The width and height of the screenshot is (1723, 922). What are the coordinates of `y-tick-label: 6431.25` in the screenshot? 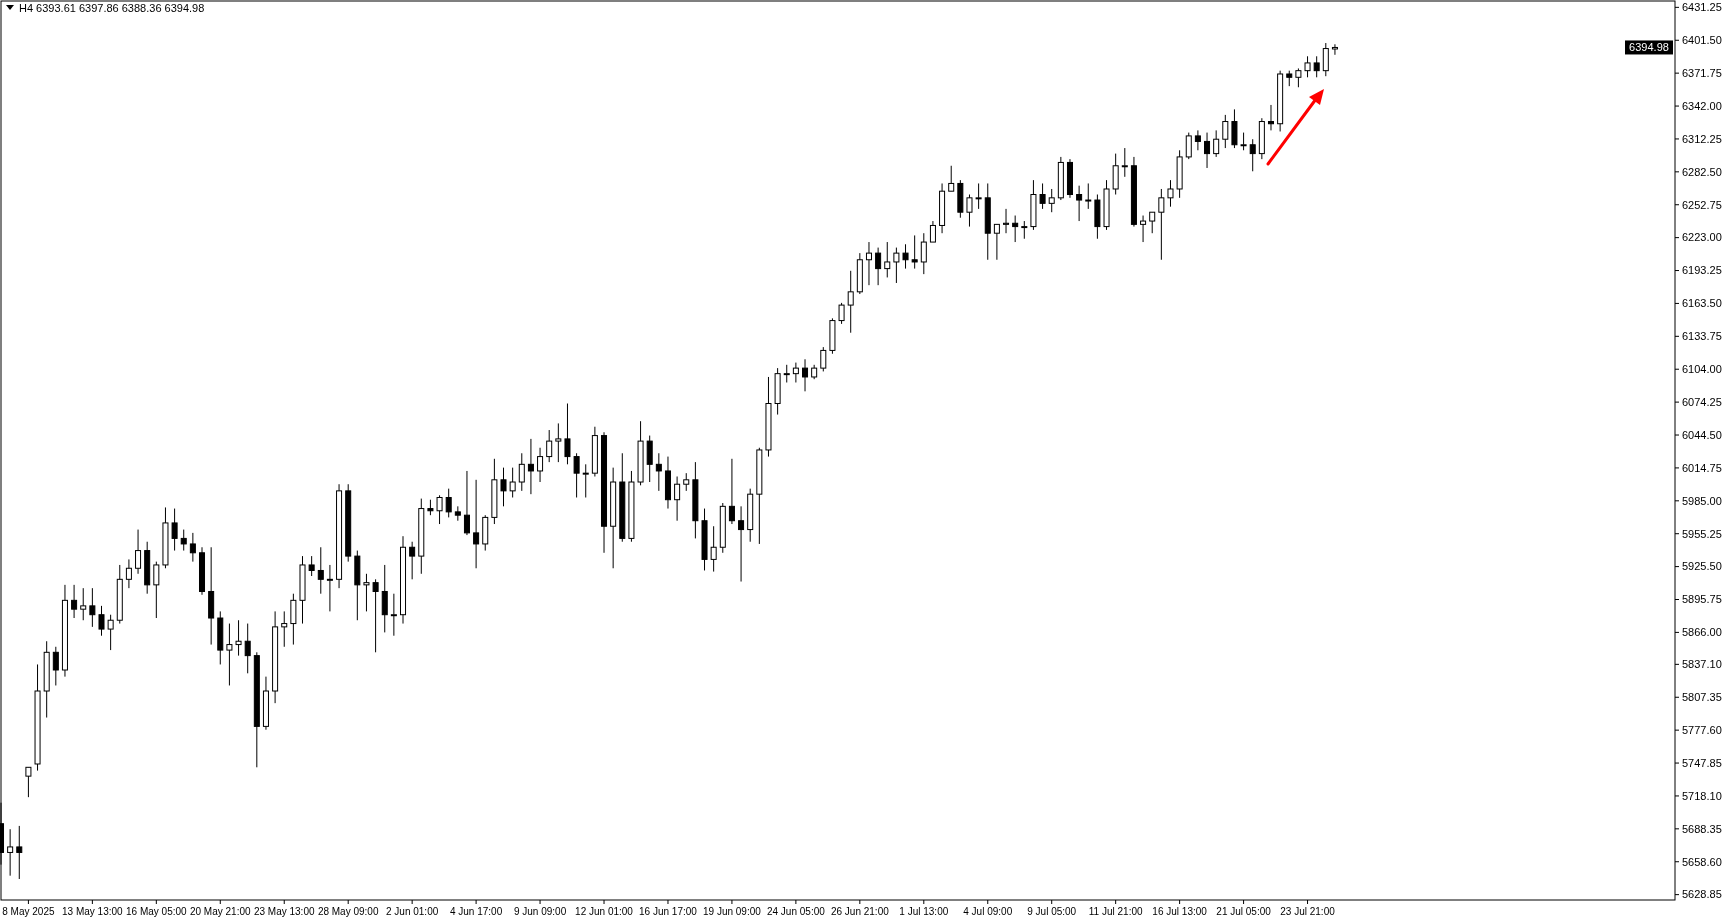 It's located at (1702, 7).